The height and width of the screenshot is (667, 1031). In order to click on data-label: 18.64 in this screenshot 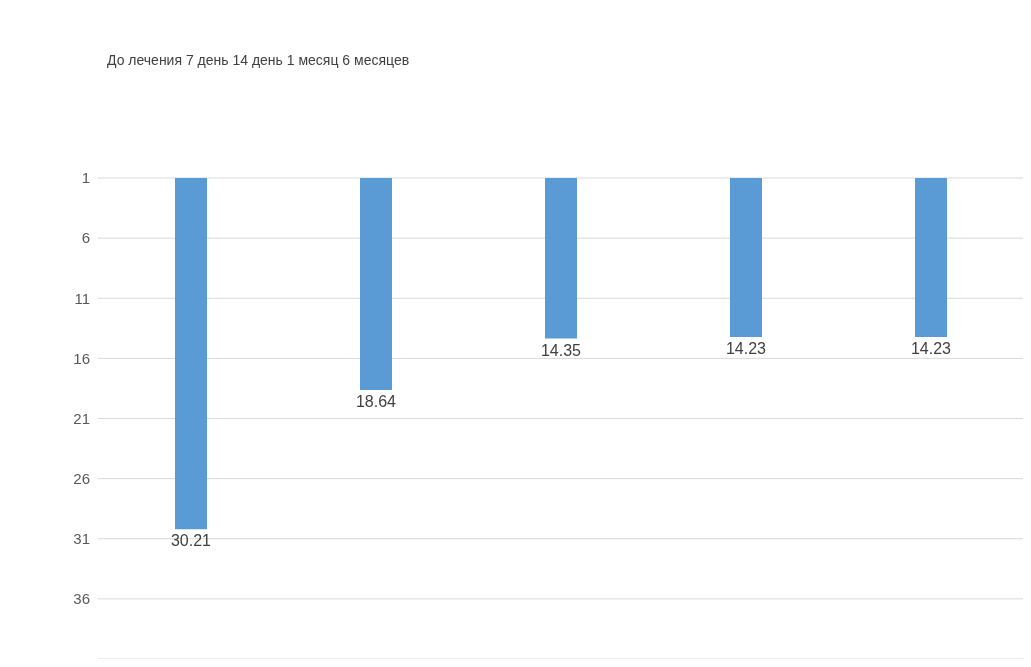, I will do `click(376, 402)`.